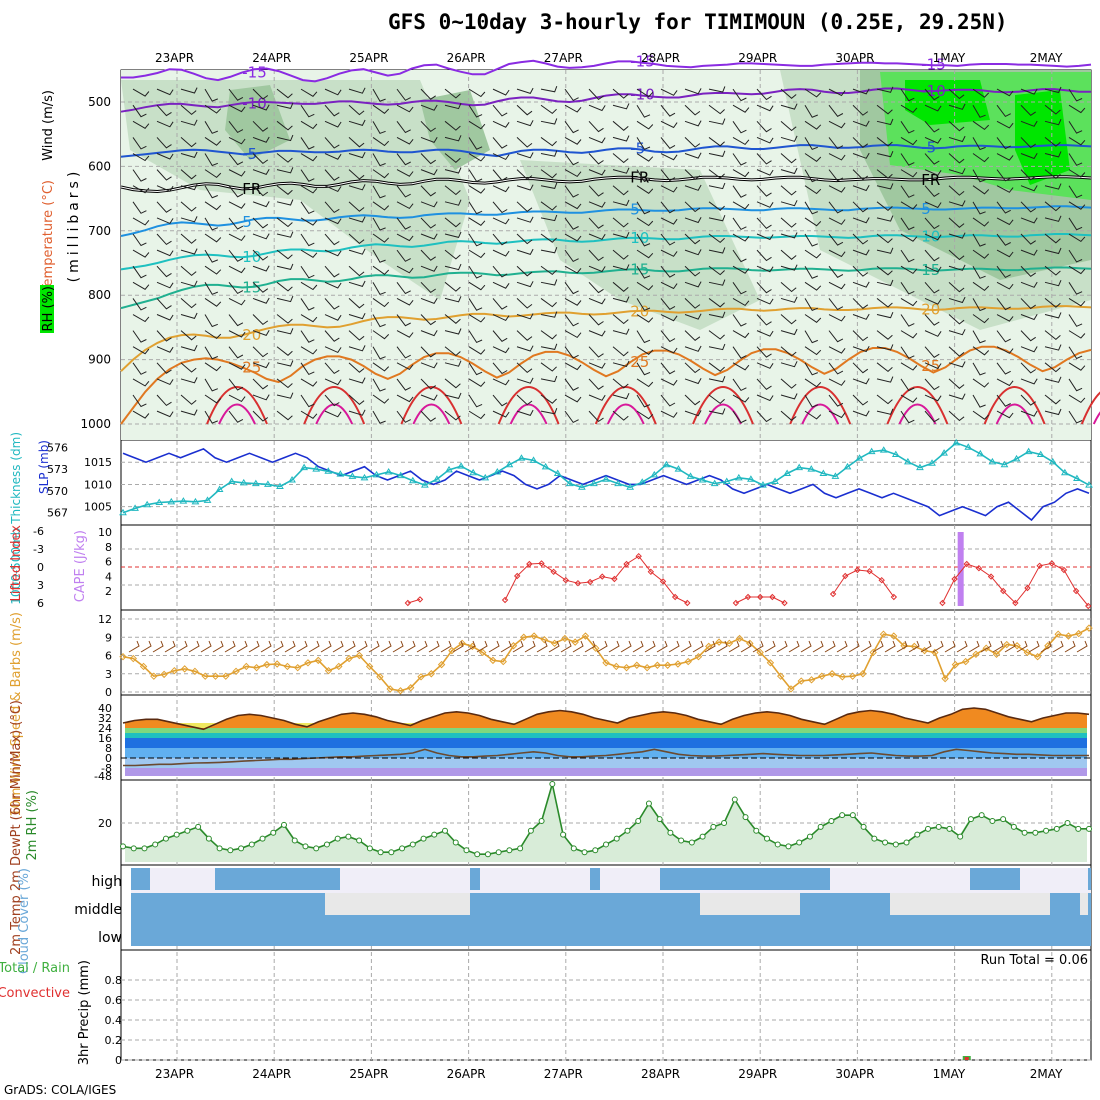 The height and width of the screenshot is (1100, 1100). Describe the element at coordinates (930, 309) in the screenshot. I see `isotherm-label: 20` at that location.